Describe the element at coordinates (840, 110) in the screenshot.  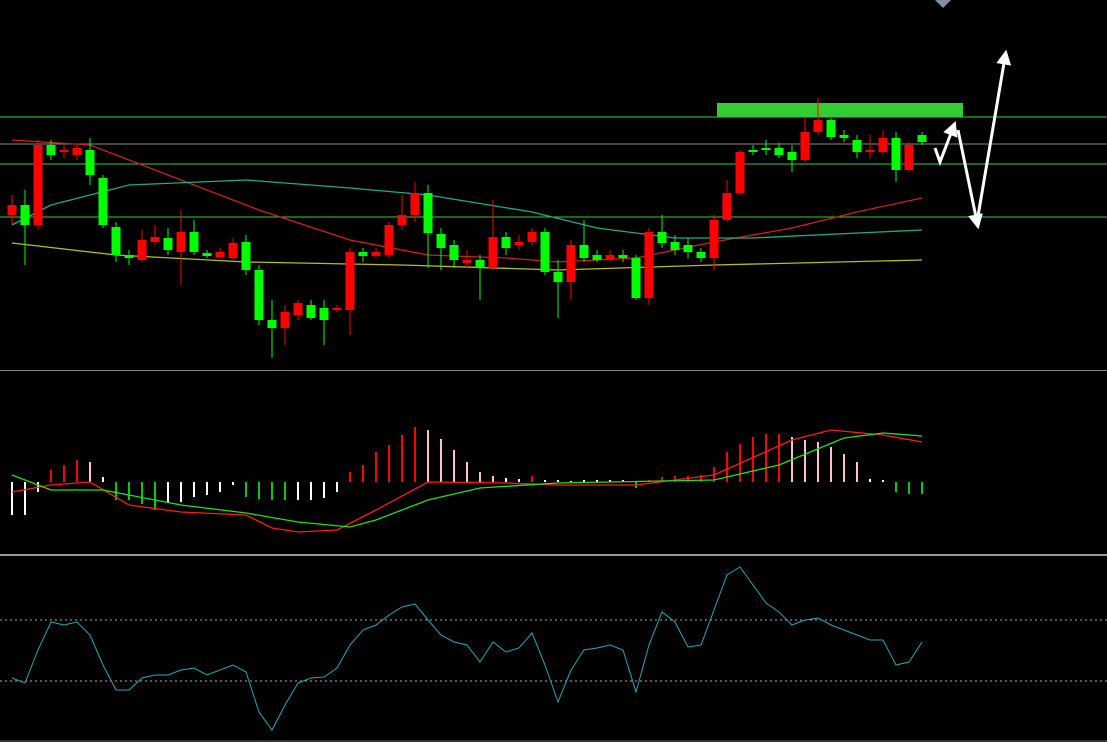
I see `resistance-zone` at that location.